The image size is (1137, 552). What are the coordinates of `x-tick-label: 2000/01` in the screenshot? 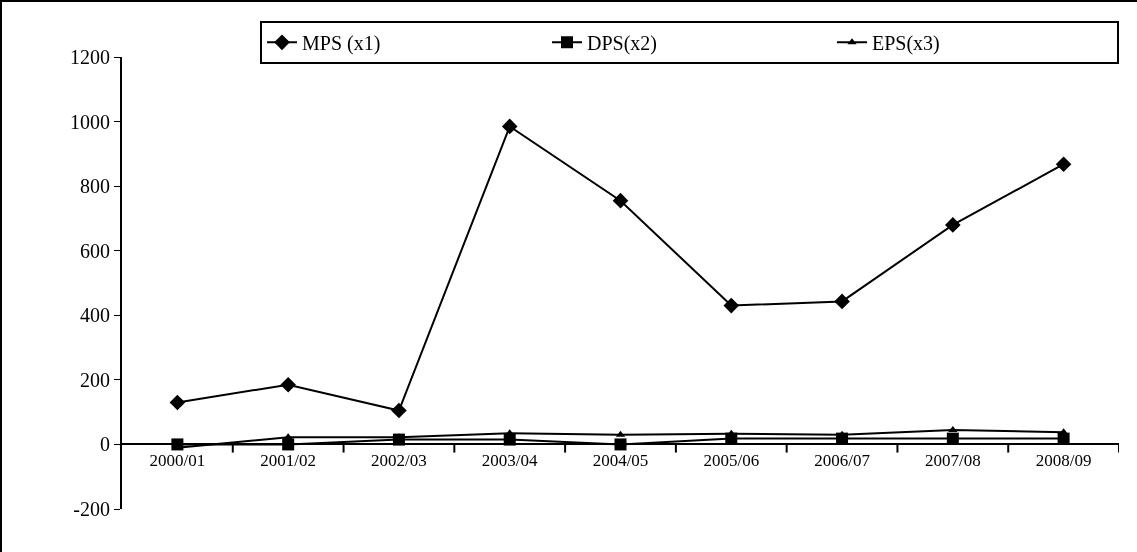 It's located at (177, 460).